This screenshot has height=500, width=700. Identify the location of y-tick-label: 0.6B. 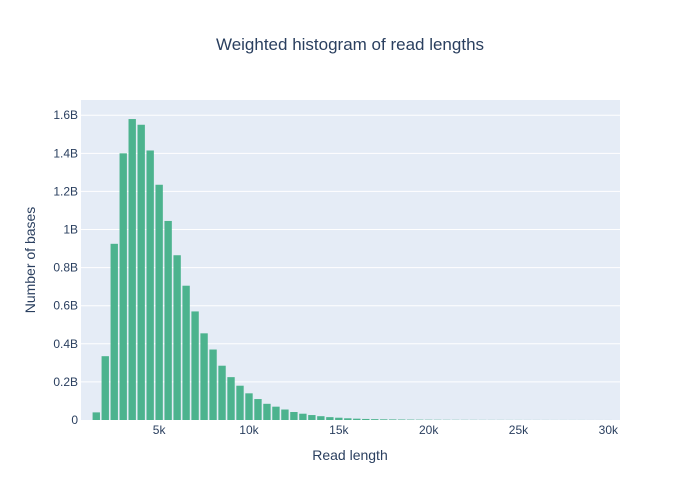
(65, 306).